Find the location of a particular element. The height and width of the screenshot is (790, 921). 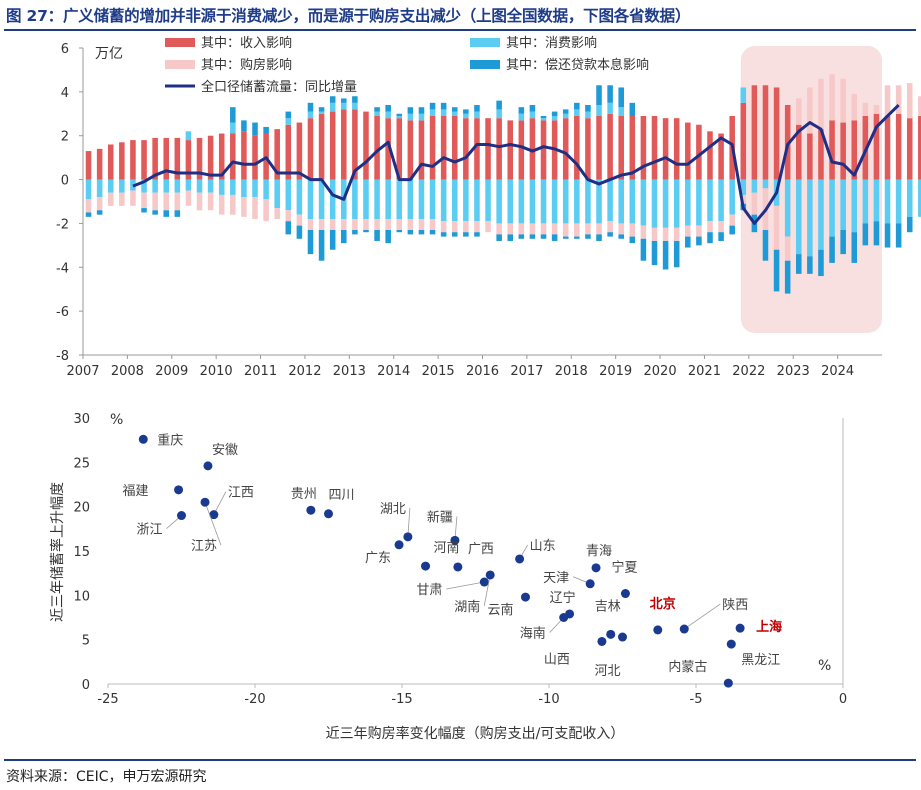

series-line-total is located at coordinates (516, 164).